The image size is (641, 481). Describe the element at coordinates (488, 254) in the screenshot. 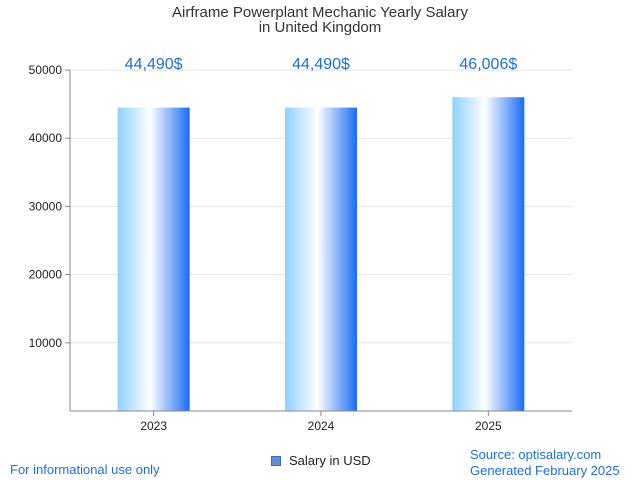

I see `bar-2025` at that location.